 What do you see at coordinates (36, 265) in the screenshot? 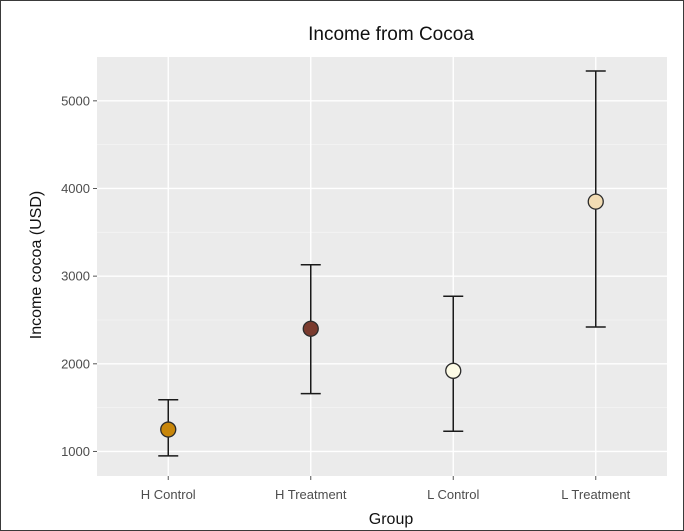
I see `y-axis-title: Income cocoa (USD)` at bounding box center [36, 265].